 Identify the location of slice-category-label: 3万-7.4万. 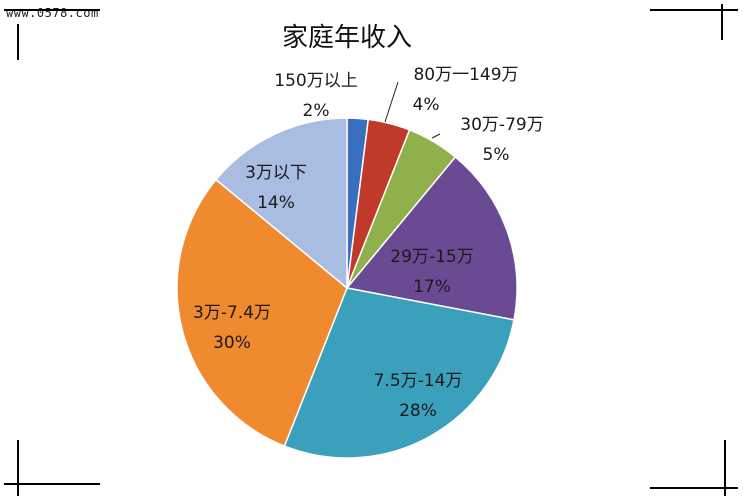
(232, 313).